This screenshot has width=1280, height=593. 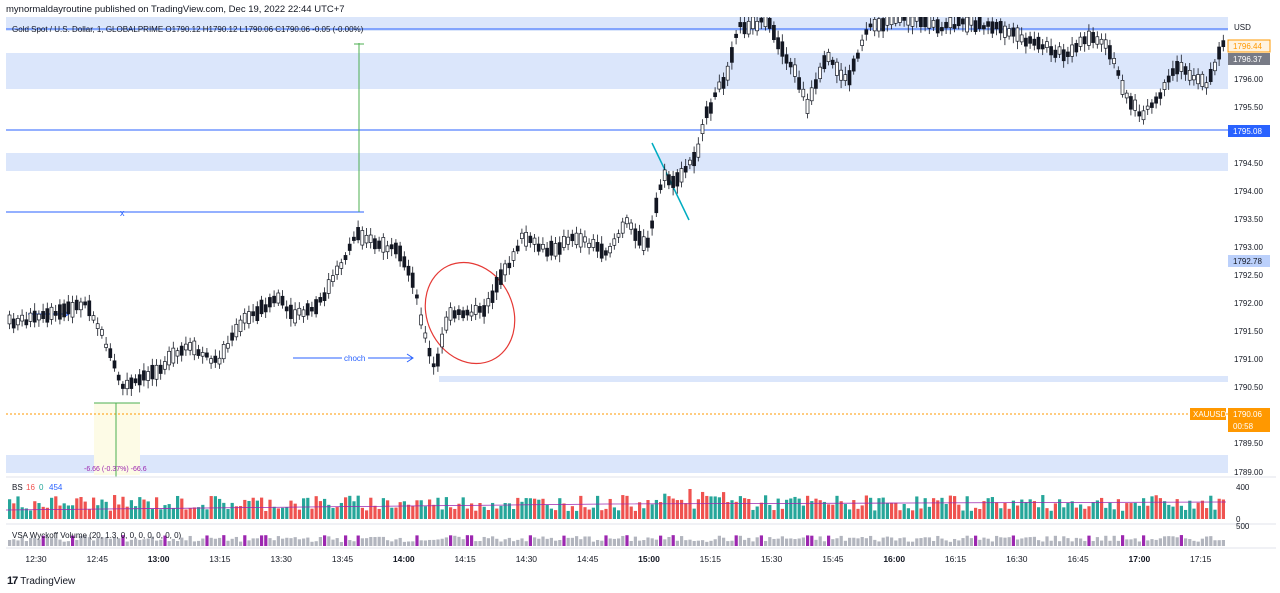 I want to click on time-tick-label: 14:00, so click(x=404, y=559).